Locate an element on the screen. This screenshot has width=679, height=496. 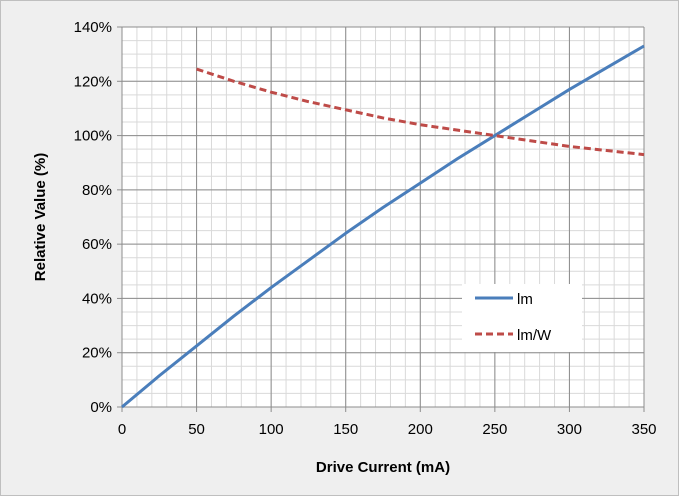
x-tick-label: 350 is located at coordinates (643, 429).